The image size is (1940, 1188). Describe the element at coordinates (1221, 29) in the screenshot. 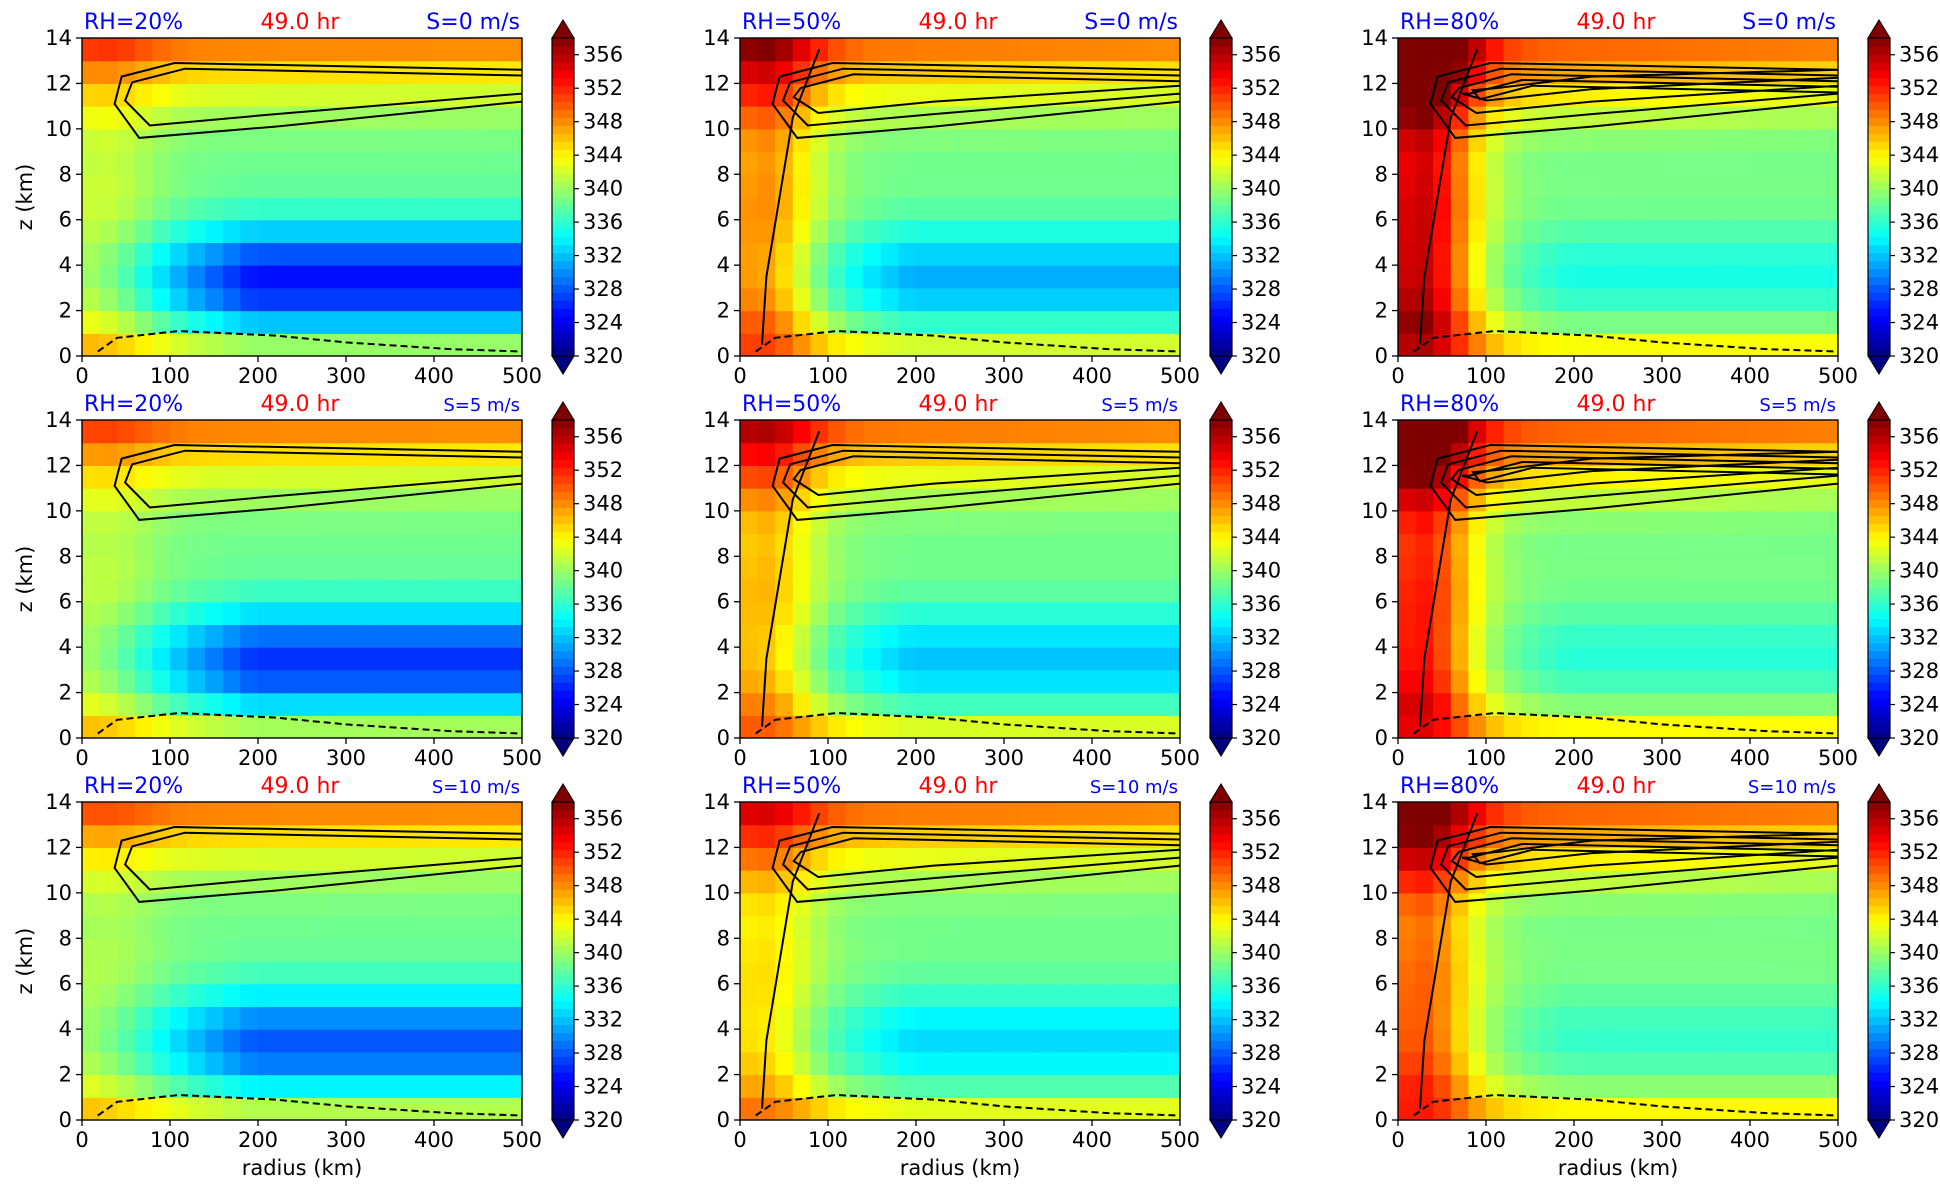

I see `colorbar-extend-top` at that location.